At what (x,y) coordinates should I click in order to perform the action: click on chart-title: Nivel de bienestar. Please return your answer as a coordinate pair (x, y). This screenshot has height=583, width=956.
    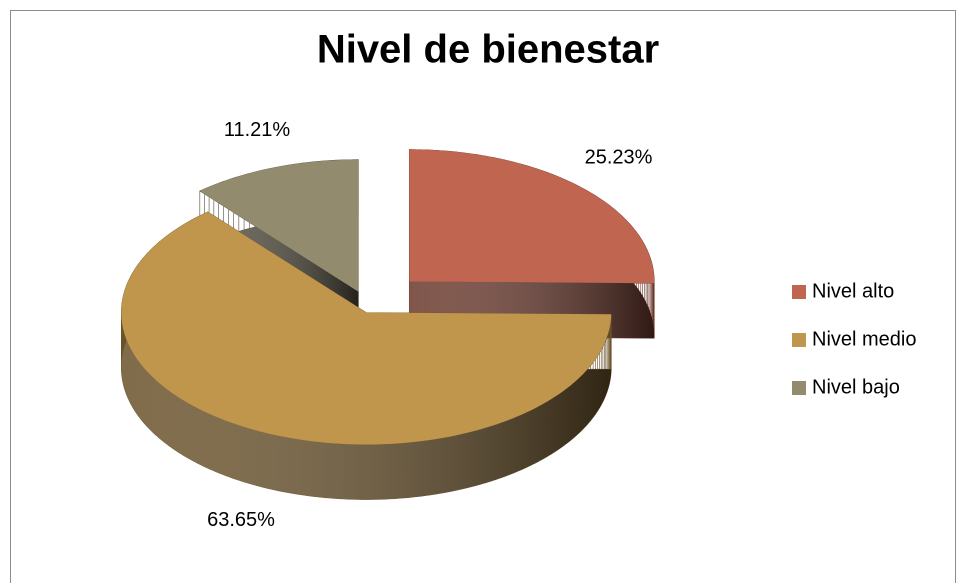
    Looking at the image, I should click on (488, 50).